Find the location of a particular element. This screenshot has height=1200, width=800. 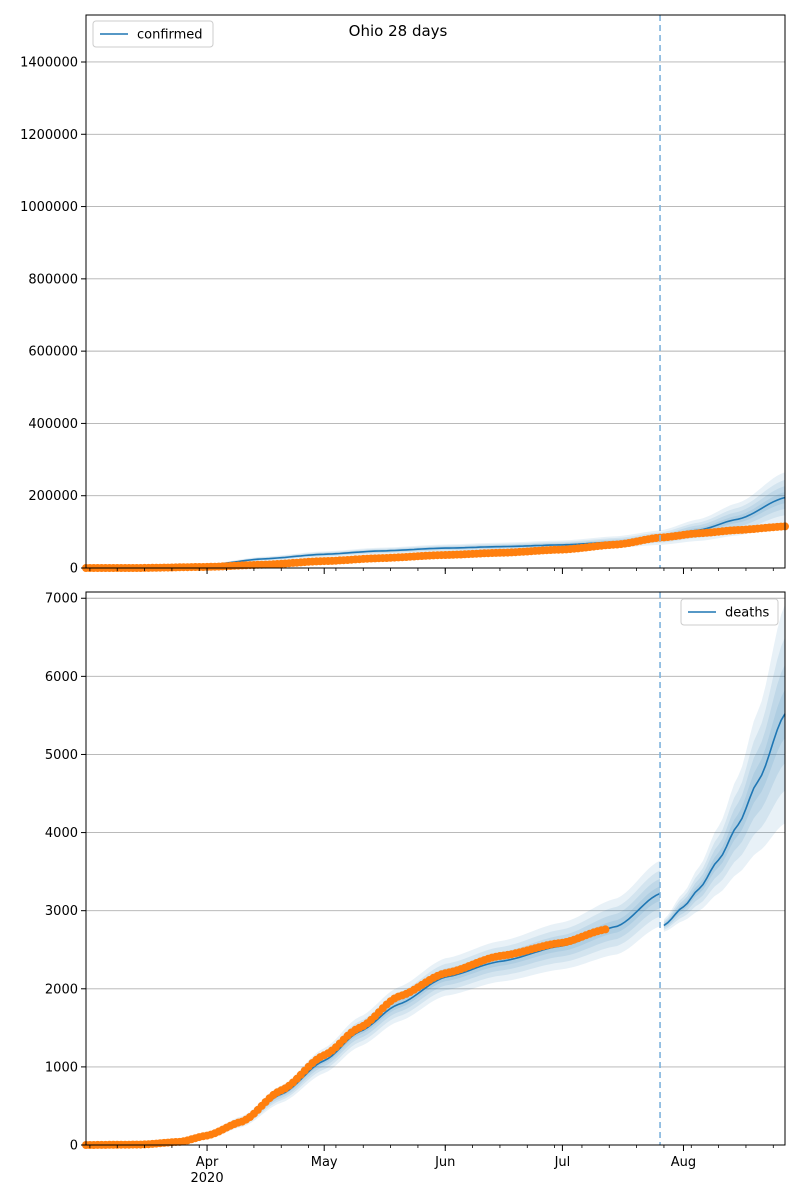

x-year-label: 2020 is located at coordinates (207, 1178).